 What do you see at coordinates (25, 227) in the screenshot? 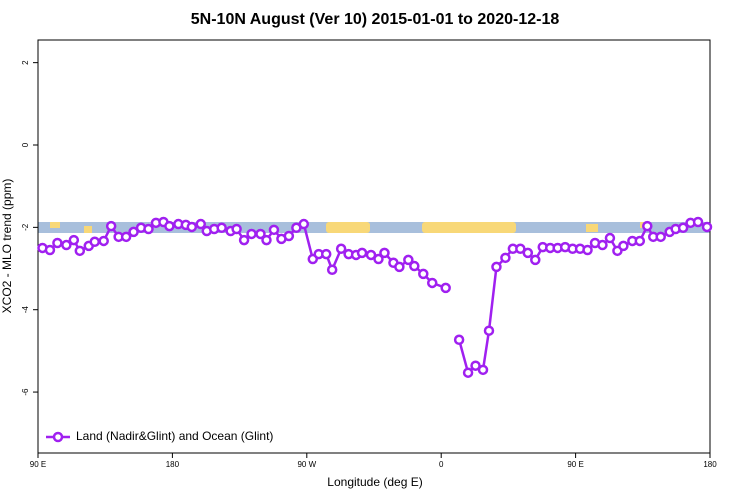
I see `y-tick-label: -2` at bounding box center [25, 227].